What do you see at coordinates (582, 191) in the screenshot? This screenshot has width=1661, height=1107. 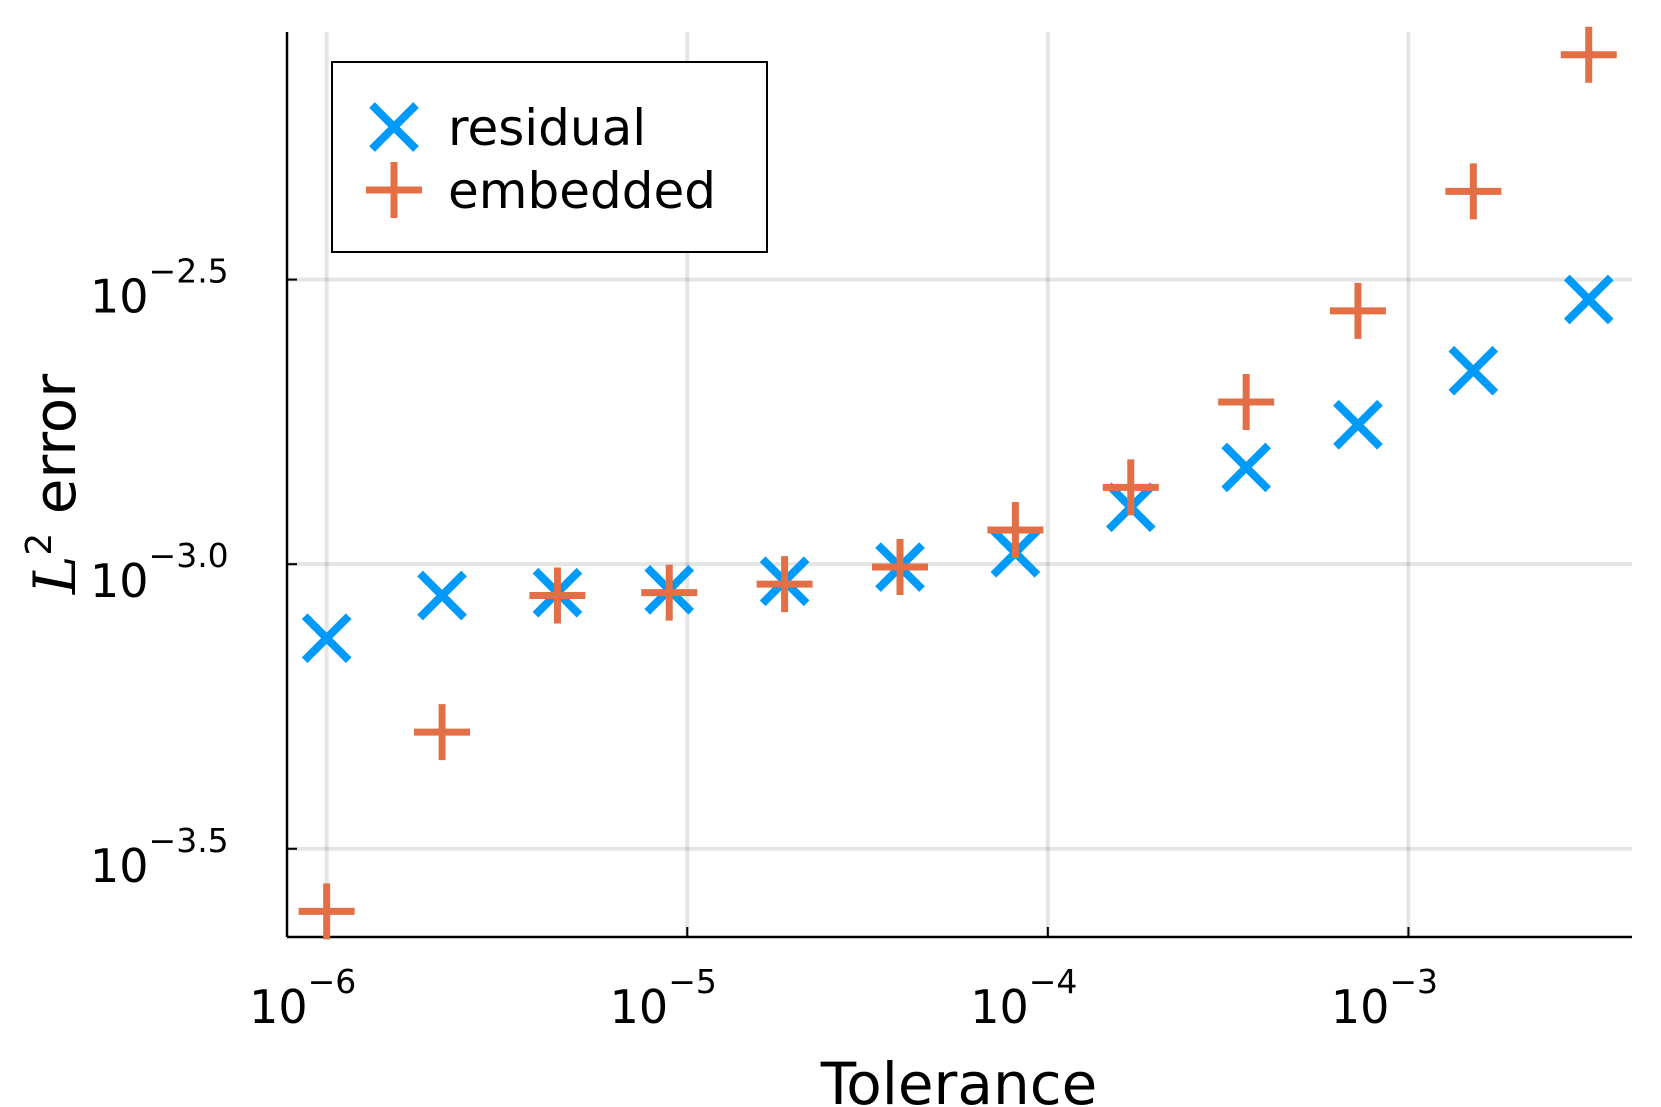 I see `legend-label-embedded: embedded` at bounding box center [582, 191].